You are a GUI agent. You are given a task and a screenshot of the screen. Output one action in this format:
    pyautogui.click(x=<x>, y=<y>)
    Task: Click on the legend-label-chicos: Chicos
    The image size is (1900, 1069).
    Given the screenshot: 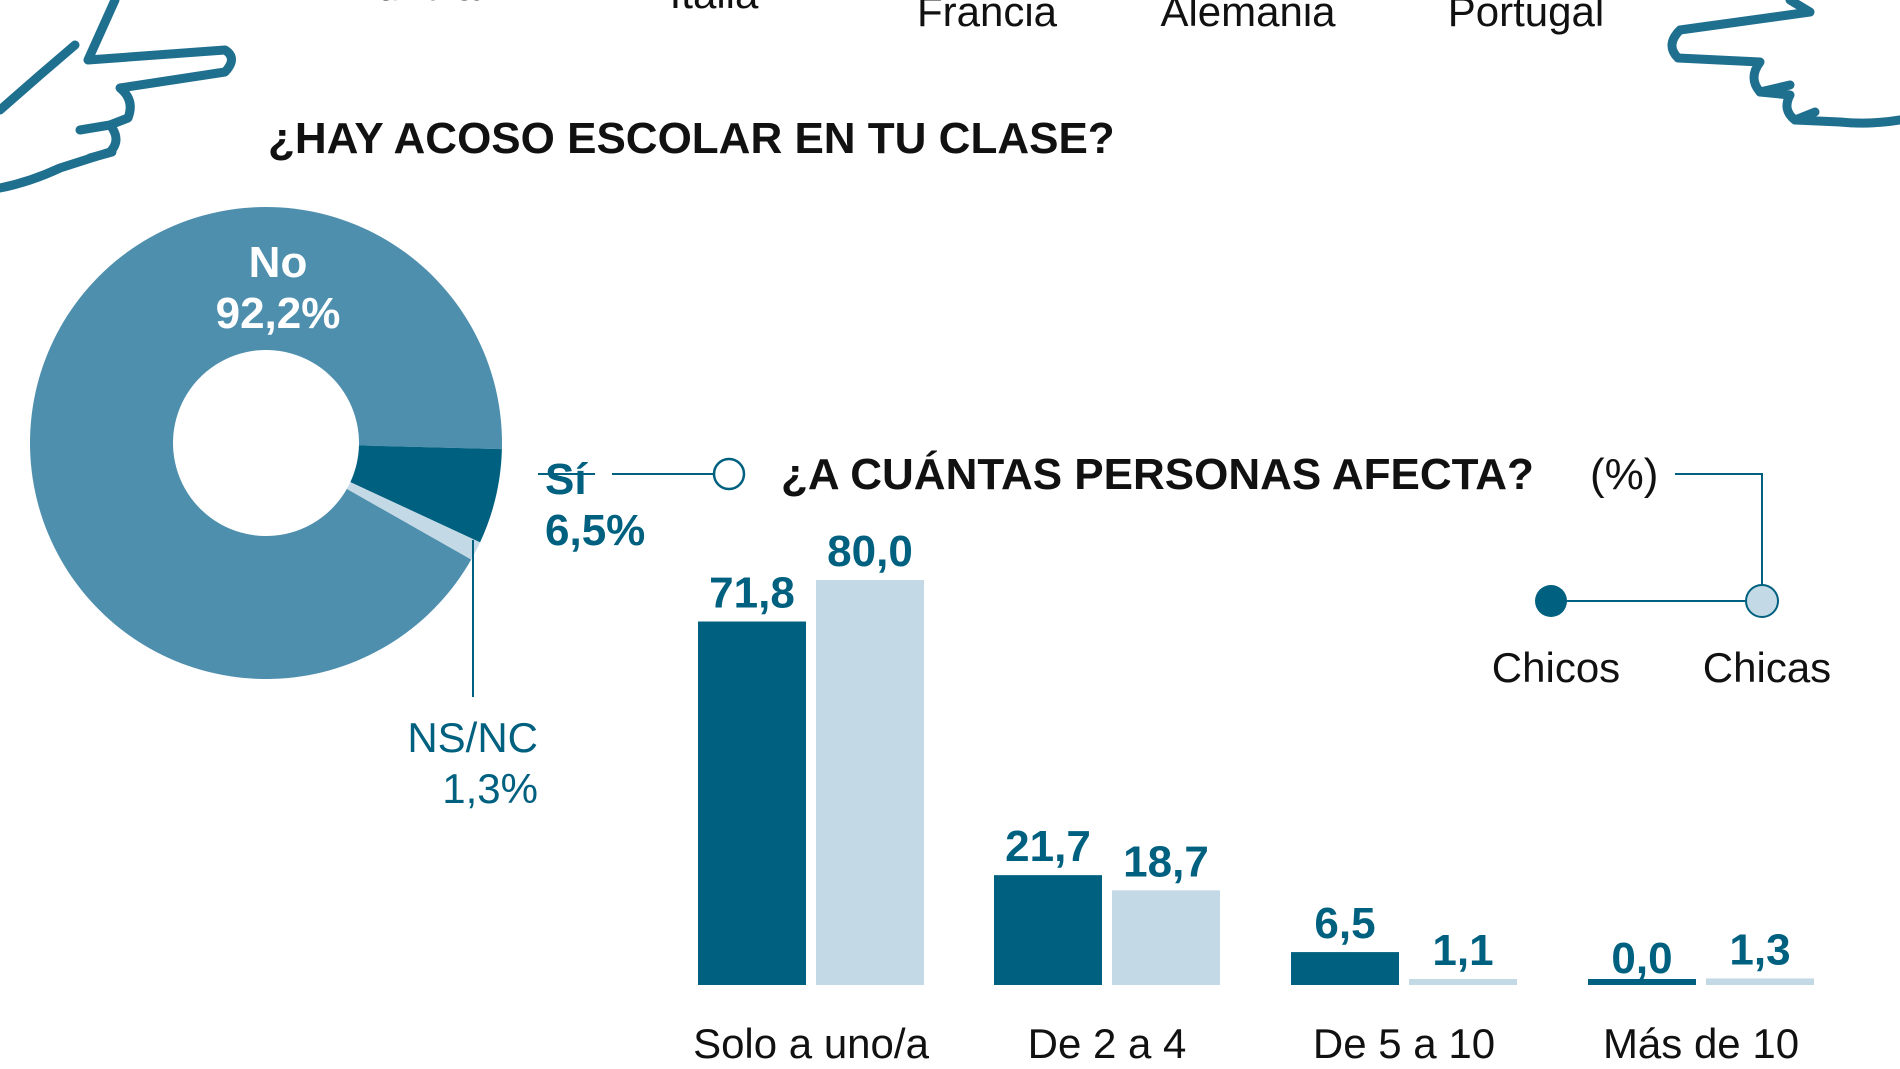 What is the action you would take?
    pyautogui.click(x=1556, y=667)
    